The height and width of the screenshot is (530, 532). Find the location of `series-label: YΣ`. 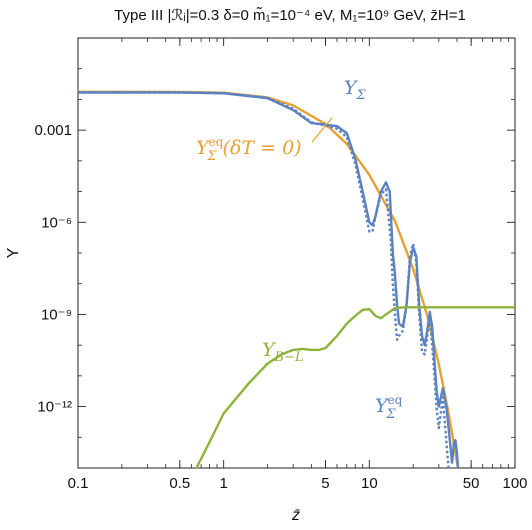

series-label: YΣ is located at coordinates (355, 90).